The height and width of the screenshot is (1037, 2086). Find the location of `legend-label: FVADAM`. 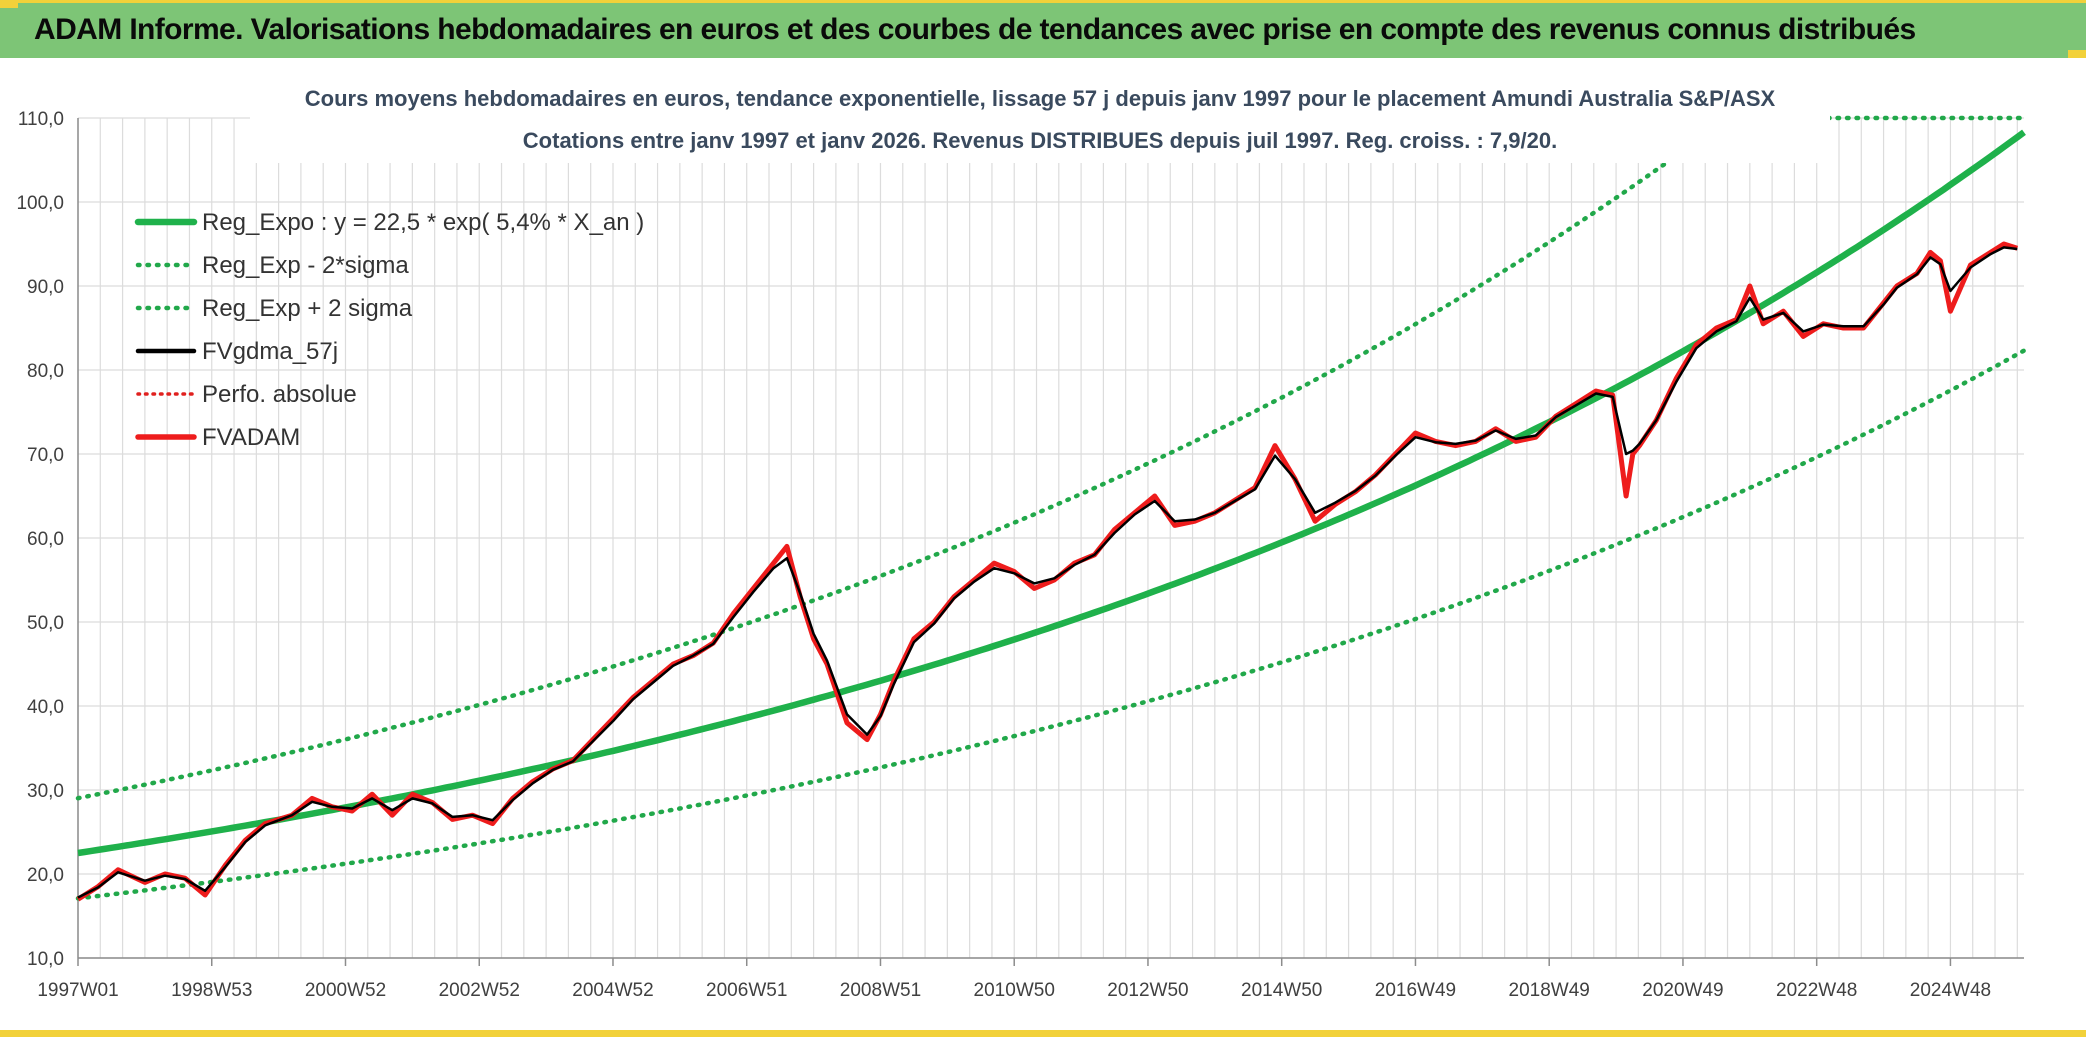

legend-label: FVADAM is located at coordinates (251, 437).